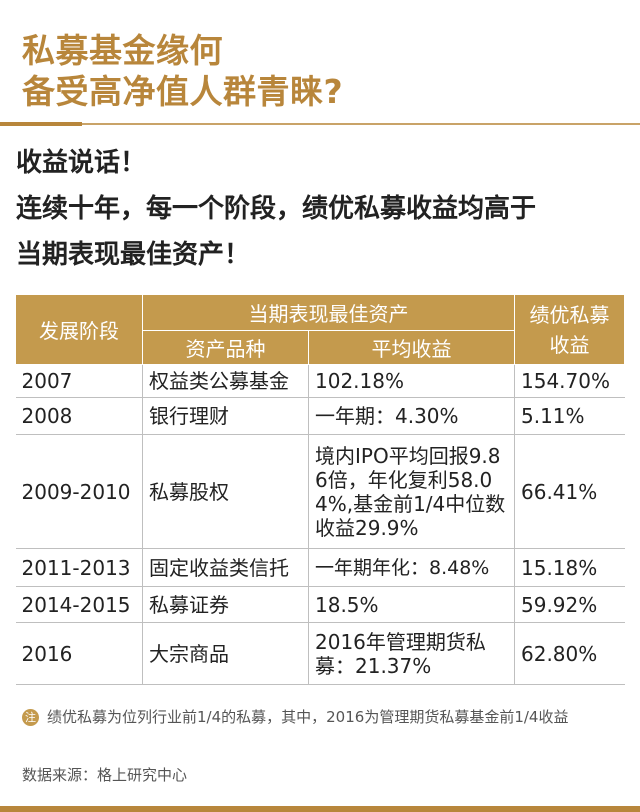 The width and height of the screenshot is (640, 812). What do you see at coordinates (79, 416) in the screenshot?
I see `cell-period: 2008` at bounding box center [79, 416].